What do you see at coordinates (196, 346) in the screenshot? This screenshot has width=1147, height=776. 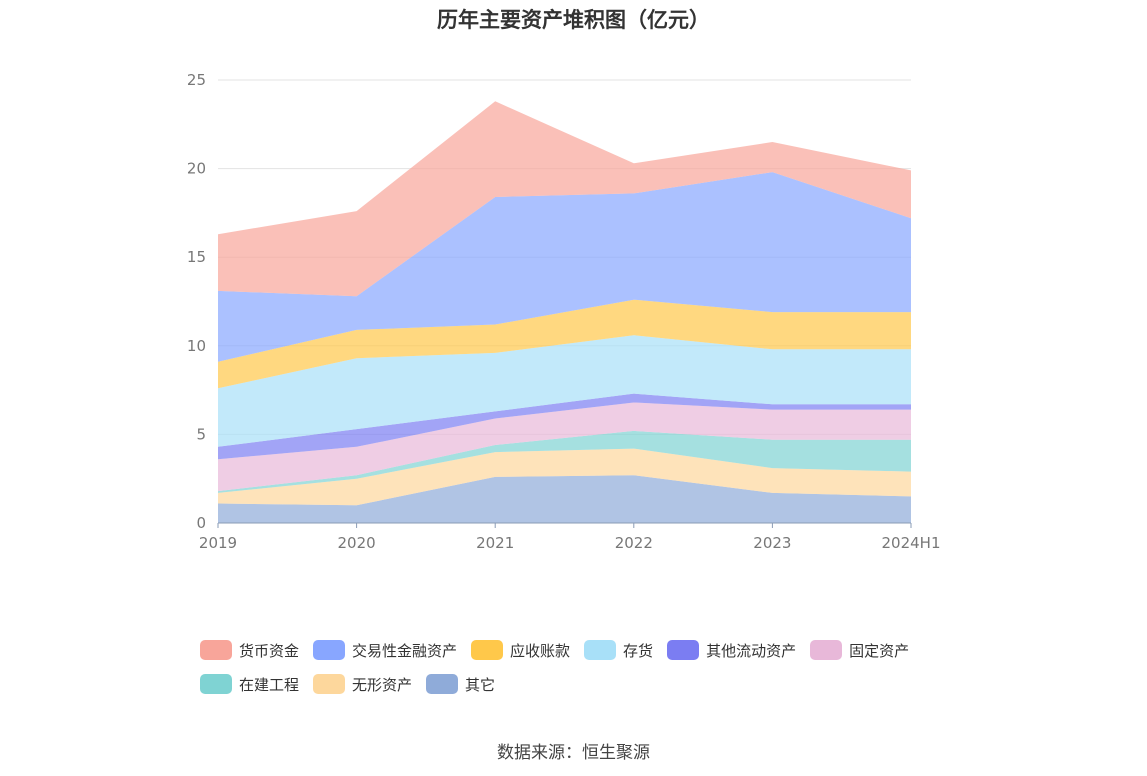 I see `y-tick-label: 10` at bounding box center [196, 346].